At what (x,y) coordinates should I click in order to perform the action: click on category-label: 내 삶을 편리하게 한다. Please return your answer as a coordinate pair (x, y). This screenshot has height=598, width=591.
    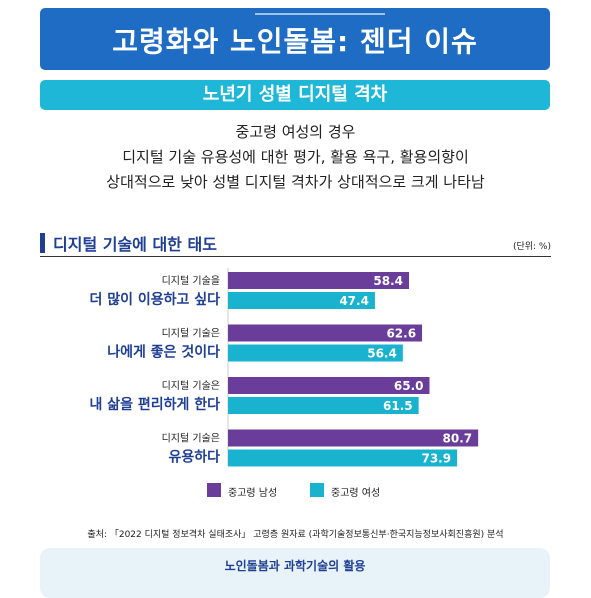
    Looking at the image, I should click on (154, 404).